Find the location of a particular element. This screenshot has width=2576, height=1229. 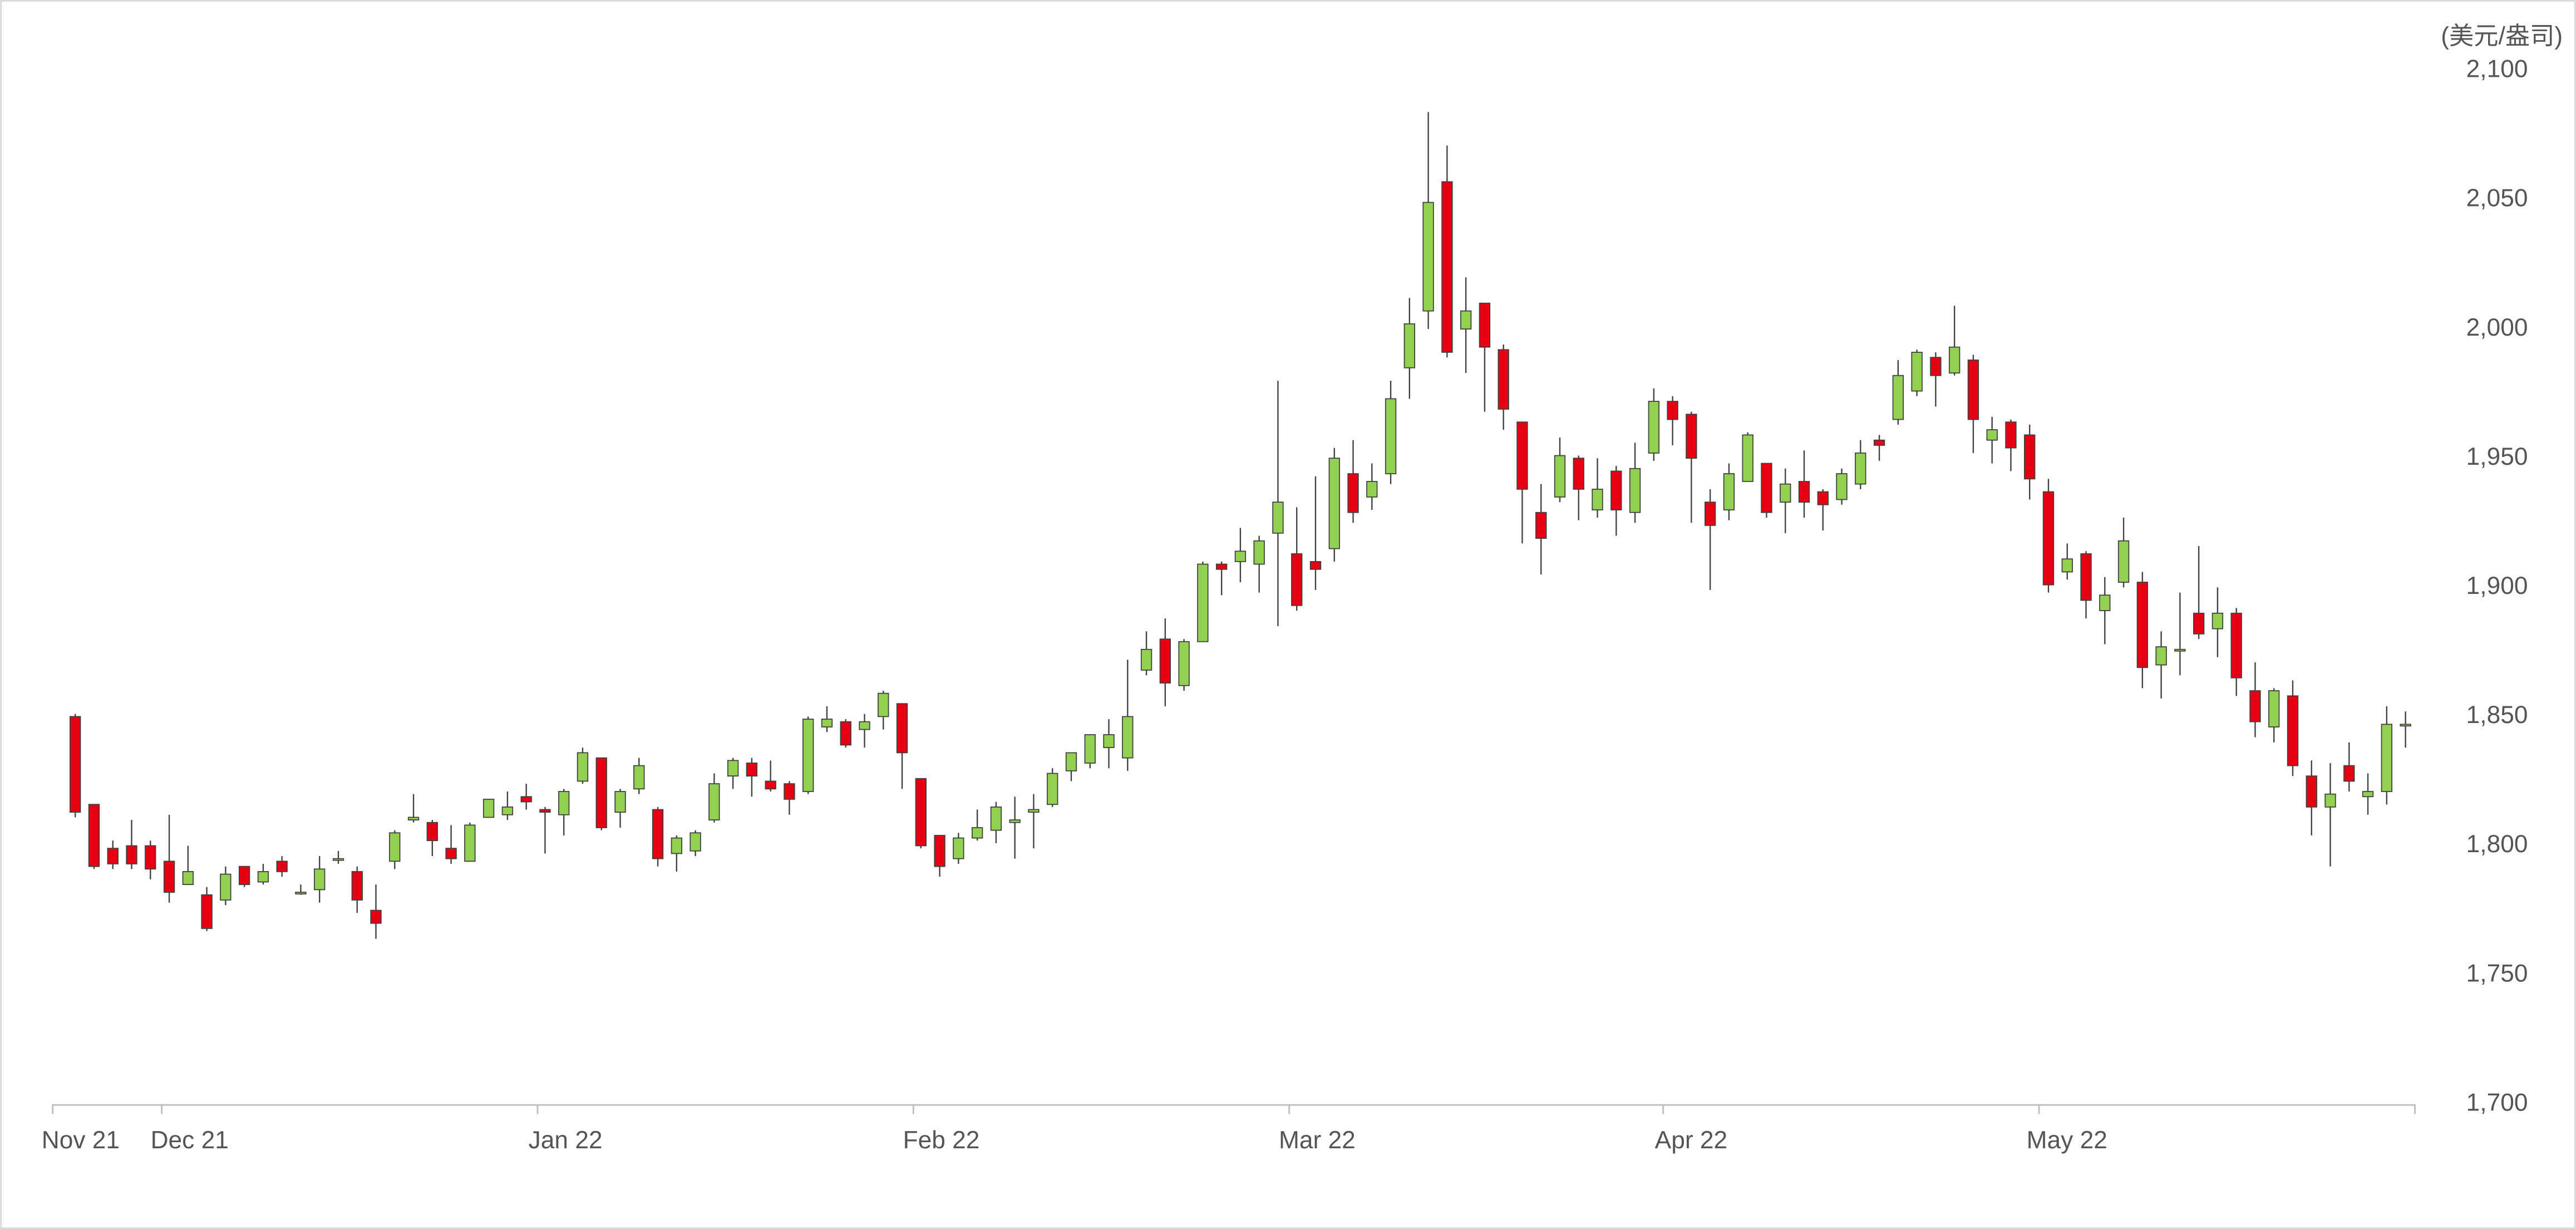

y-tick-label: 2,000 is located at coordinates (2497, 327).